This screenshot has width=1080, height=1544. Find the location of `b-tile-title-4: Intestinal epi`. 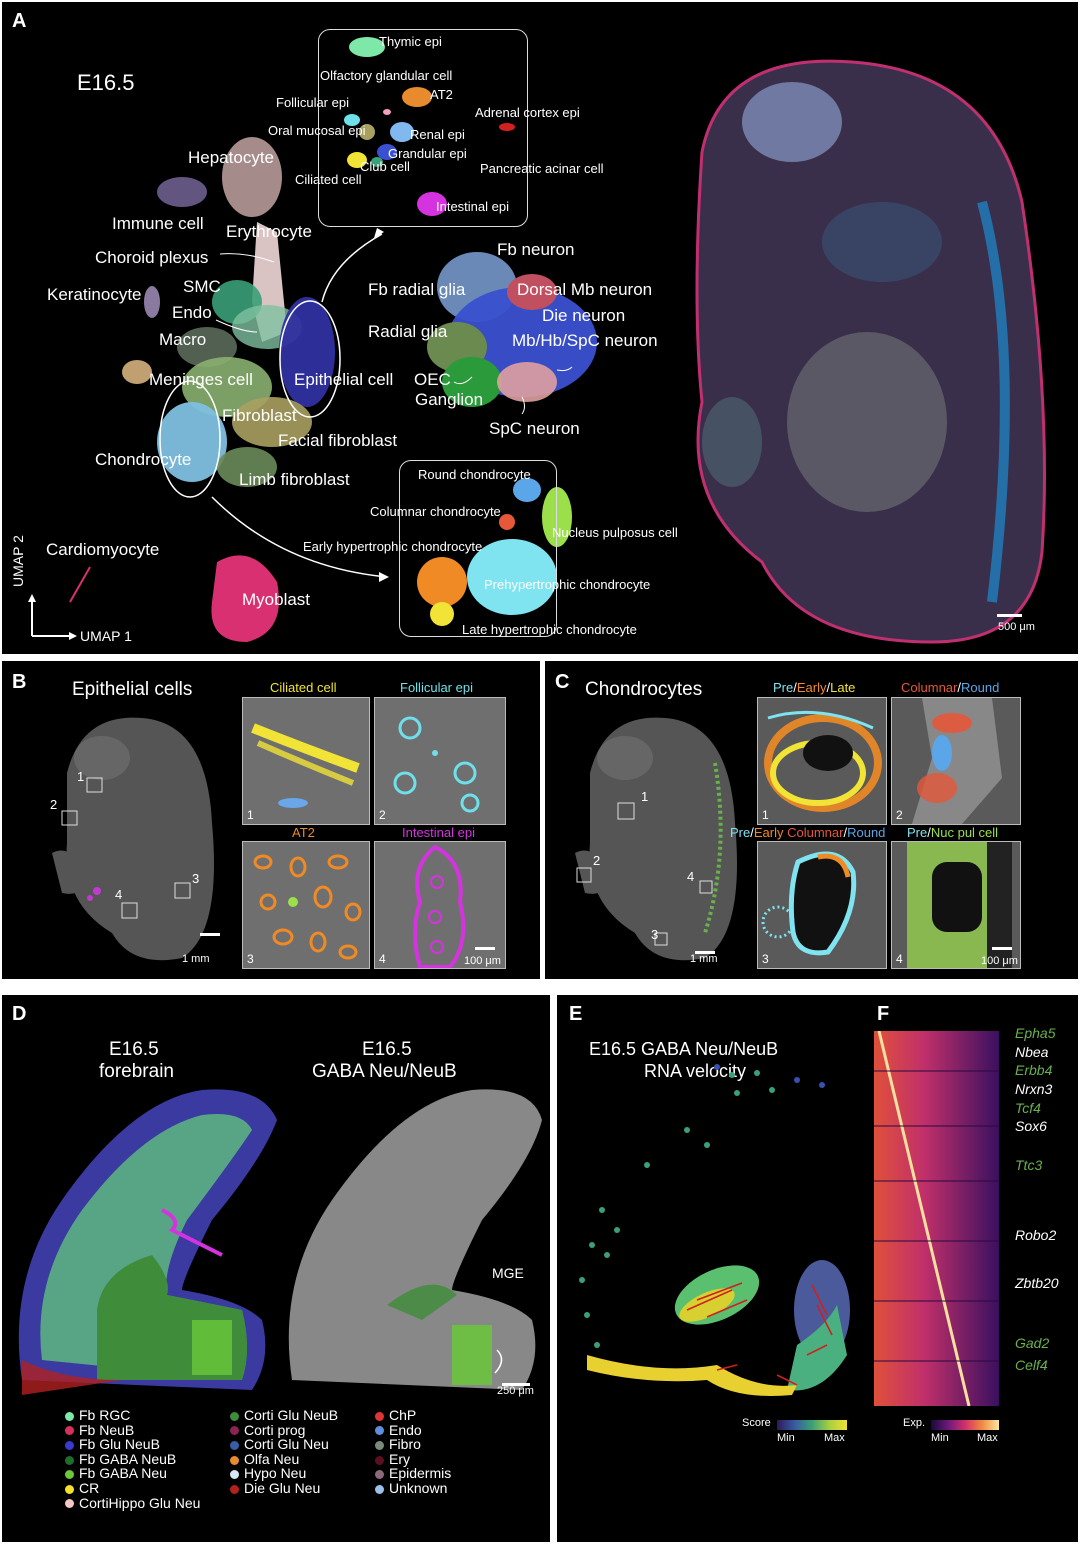

b-tile-title-4: Intestinal epi is located at coordinates (438, 832).